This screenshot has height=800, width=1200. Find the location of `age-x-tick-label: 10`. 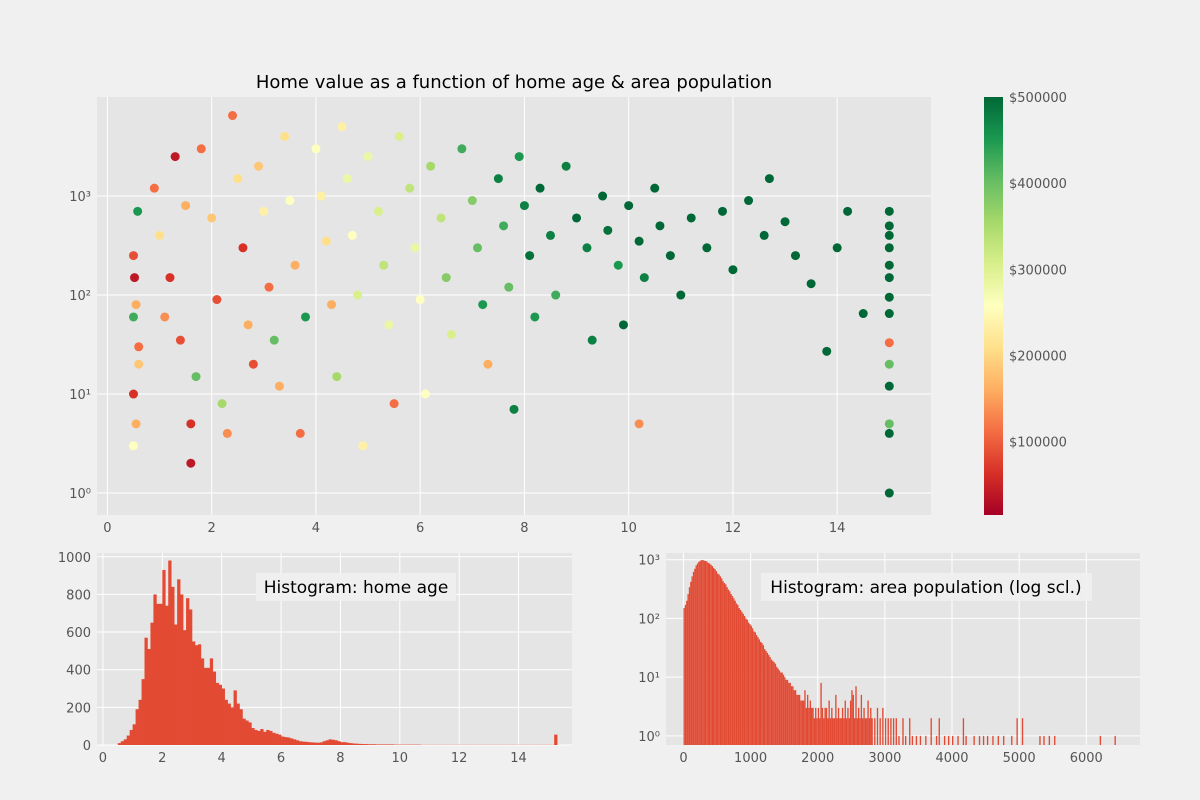

age-x-tick-label: 10 is located at coordinates (400, 758).